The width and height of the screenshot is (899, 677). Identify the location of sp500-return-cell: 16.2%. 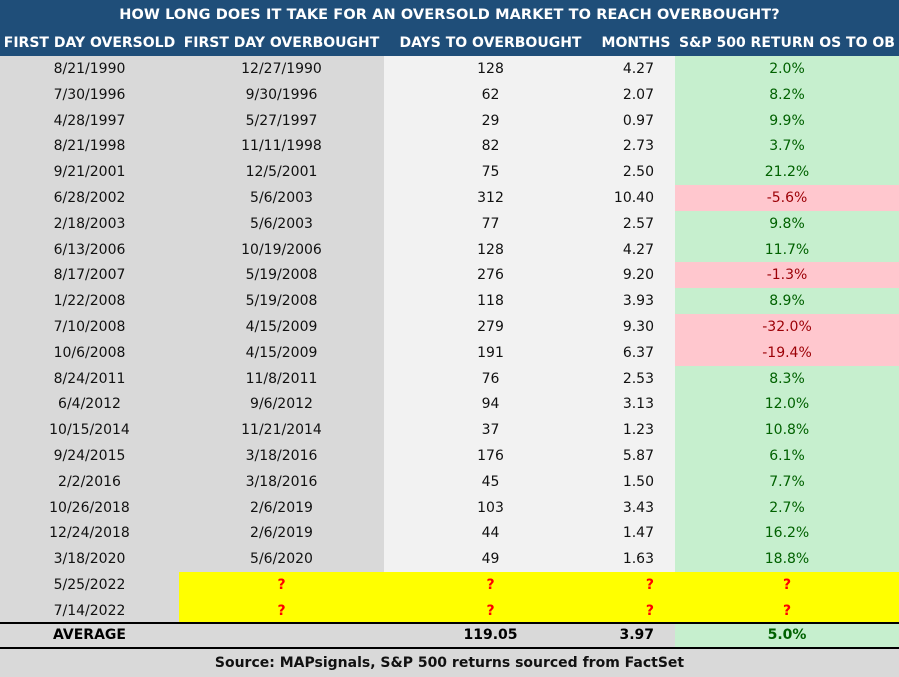
(787, 533).